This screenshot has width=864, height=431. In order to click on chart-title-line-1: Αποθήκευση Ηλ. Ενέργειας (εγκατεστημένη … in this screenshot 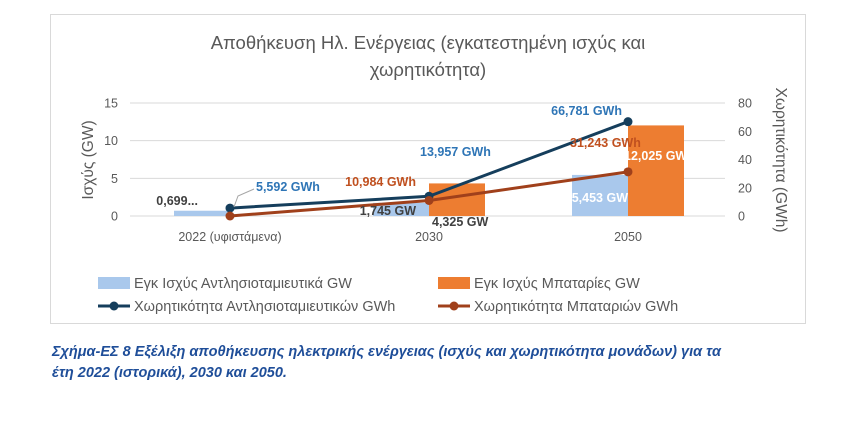, I will do `click(428, 42)`.